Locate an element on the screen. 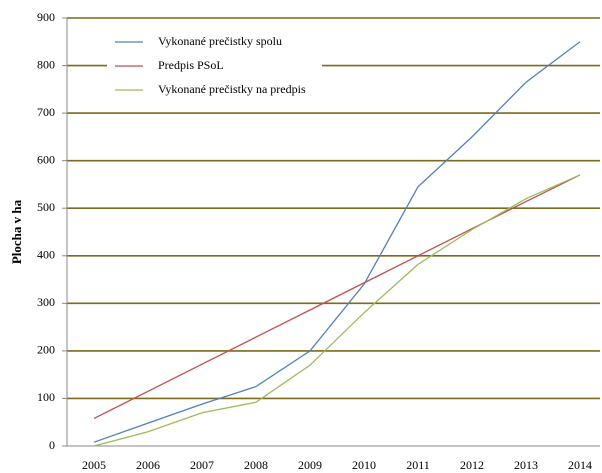 The height and width of the screenshot is (473, 602). y-tick-label: 100 is located at coordinates (46, 397).